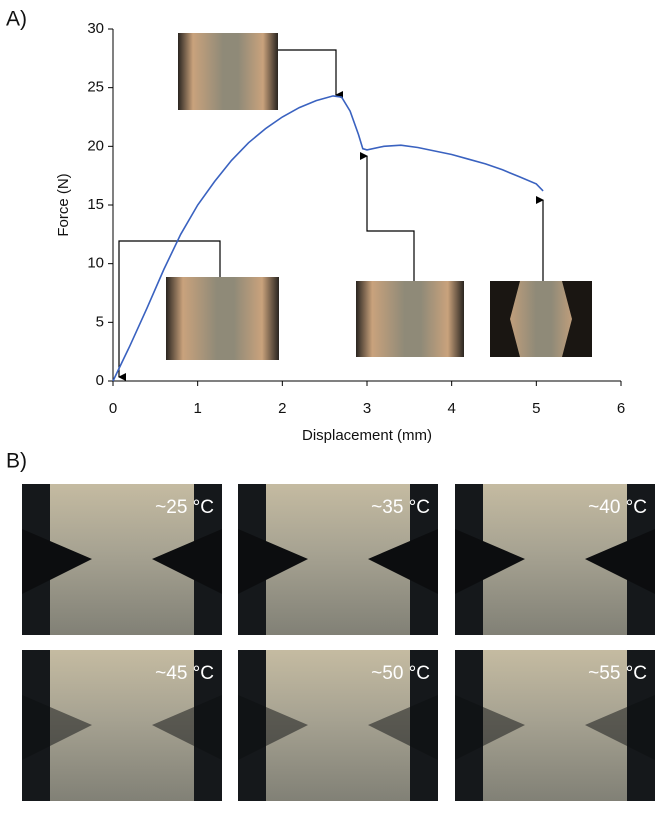 Image resolution: width=666 pixels, height=815 pixels. I want to click on x-tick-label: 1, so click(197, 408).